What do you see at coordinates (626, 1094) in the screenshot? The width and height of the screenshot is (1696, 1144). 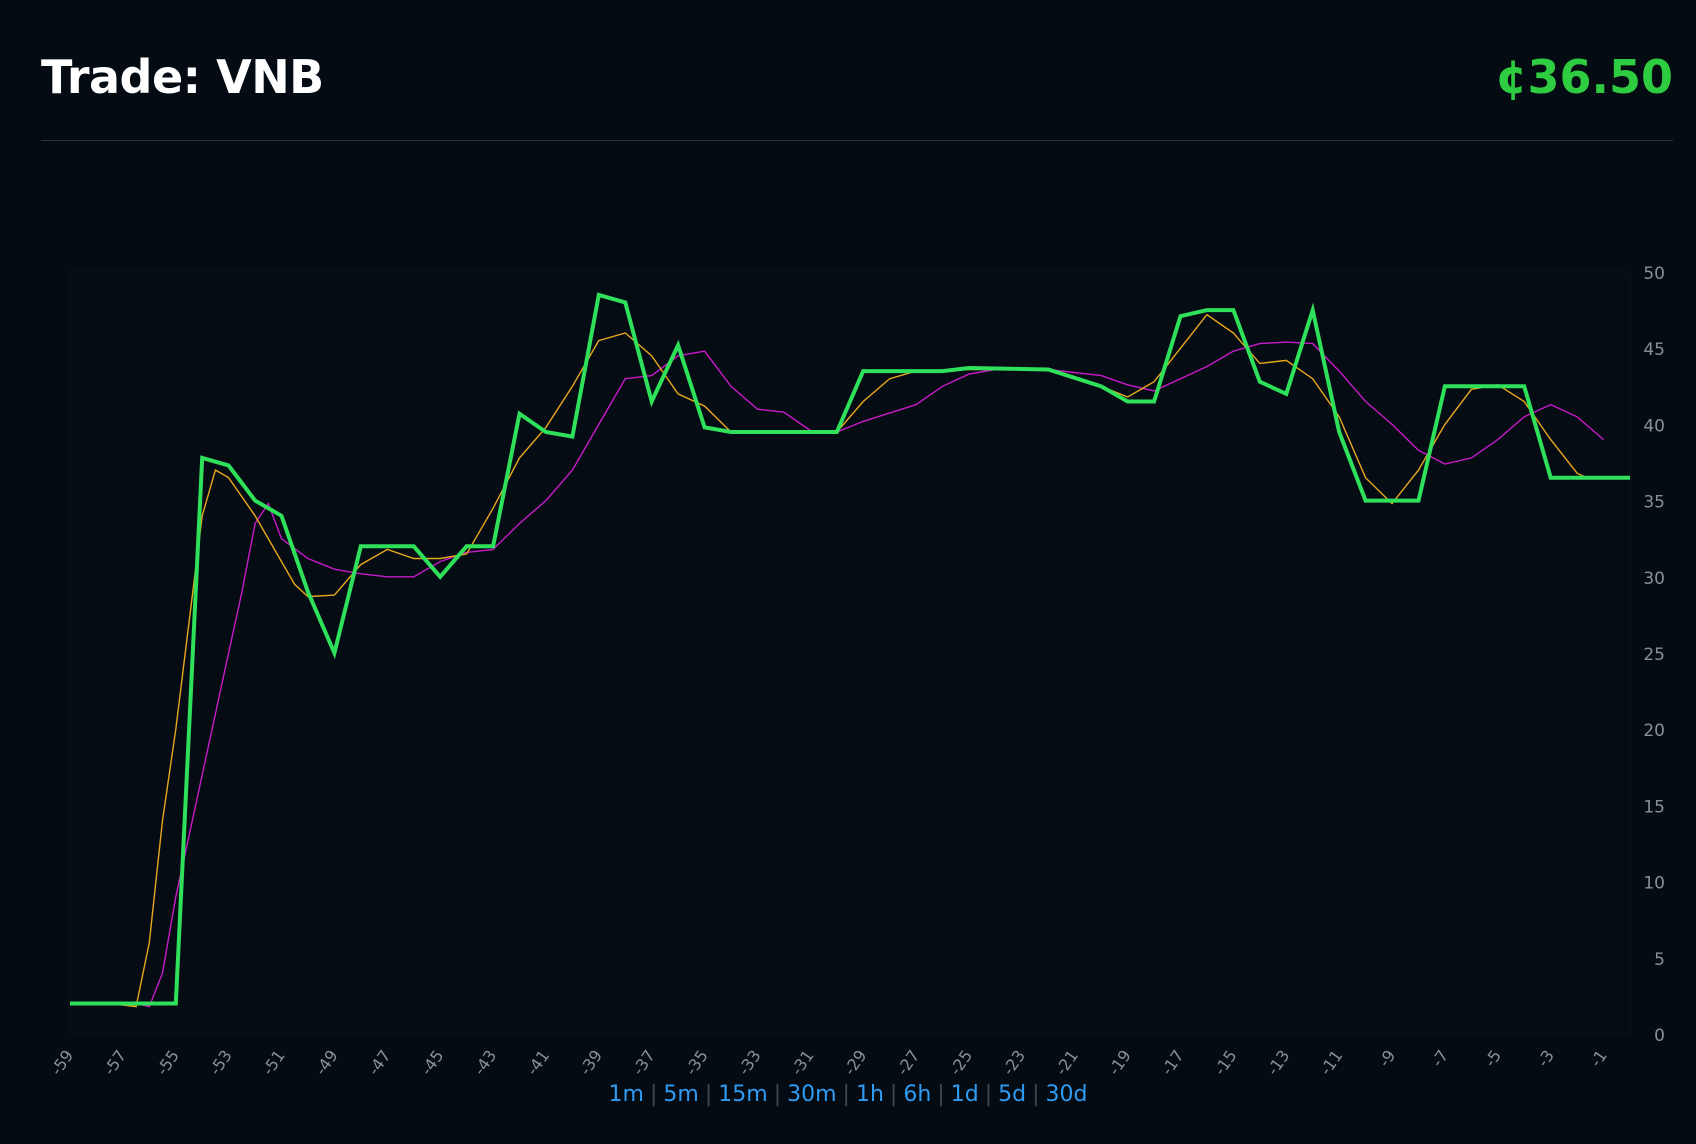 I see `range-1m: 1m` at bounding box center [626, 1094].